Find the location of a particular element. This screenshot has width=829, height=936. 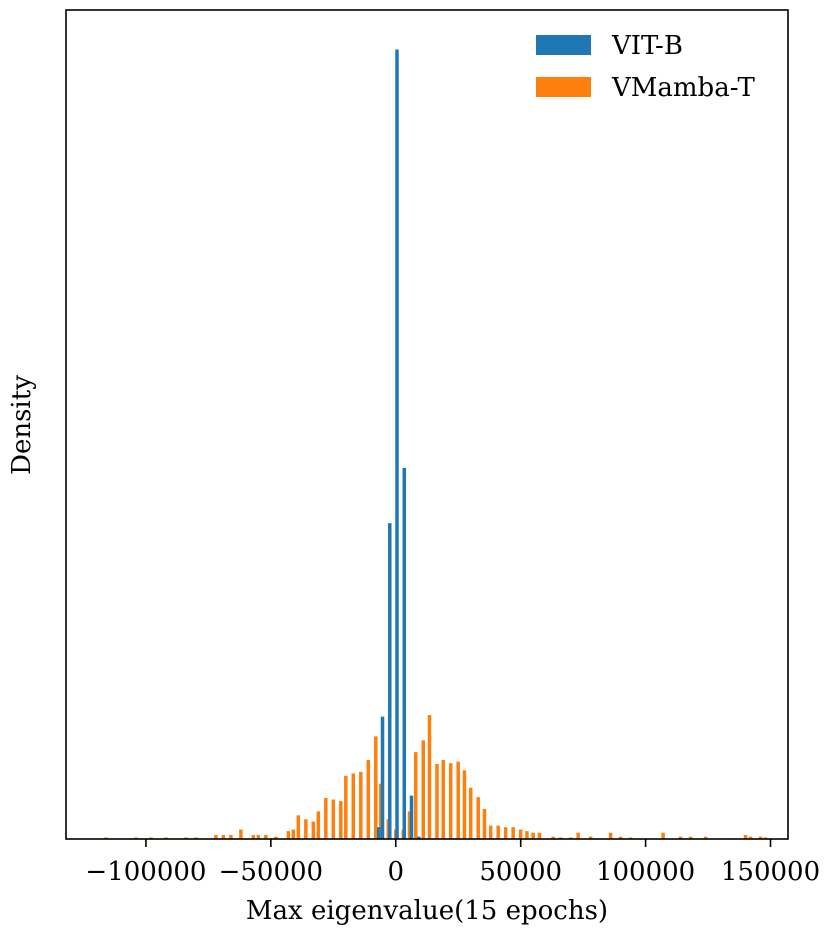

x-tick-label: 0 is located at coordinates (395, 872).